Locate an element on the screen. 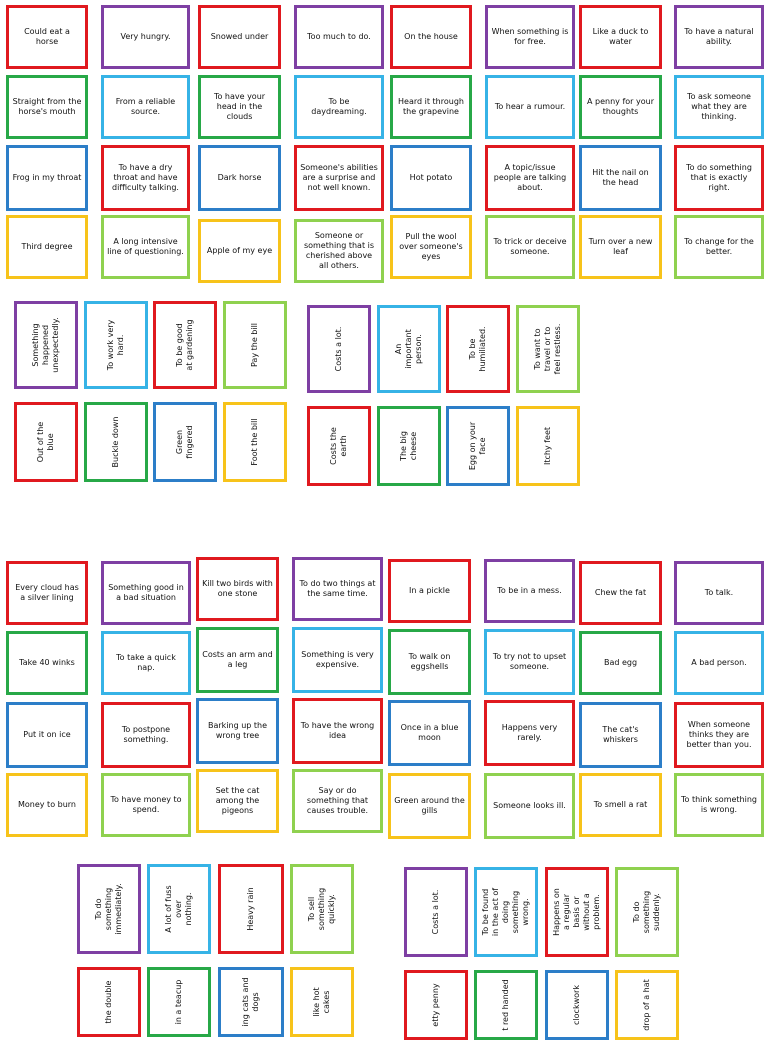  meaning-card: To do something that is exactly right. is located at coordinates (719, 178).